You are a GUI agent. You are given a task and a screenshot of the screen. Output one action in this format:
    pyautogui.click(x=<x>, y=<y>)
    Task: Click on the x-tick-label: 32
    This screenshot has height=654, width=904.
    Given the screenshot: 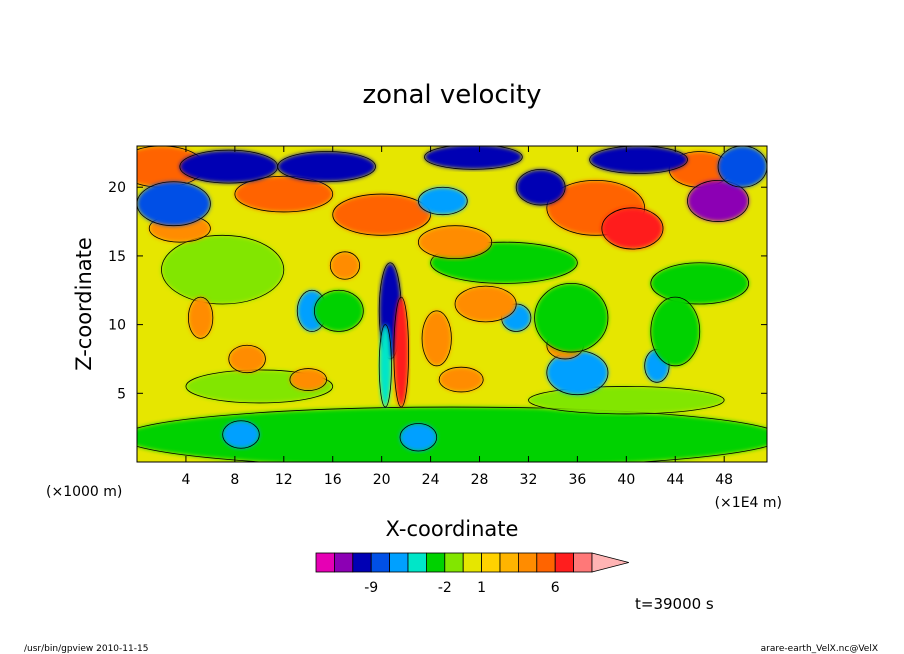 What is the action you would take?
    pyautogui.click(x=529, y=480)
    